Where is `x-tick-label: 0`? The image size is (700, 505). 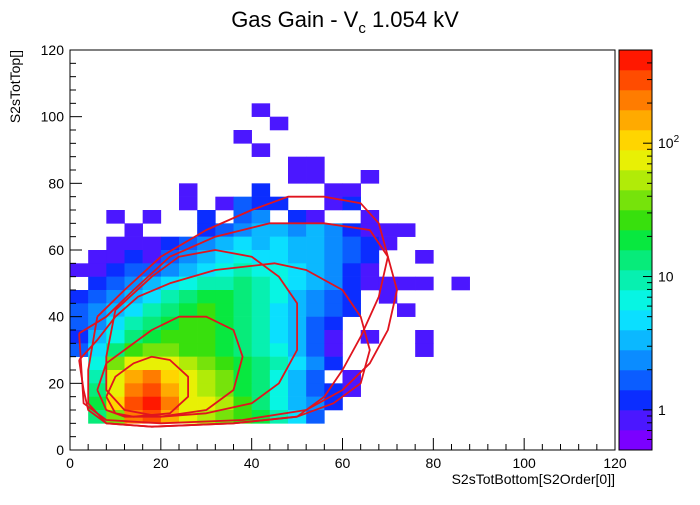
x-tick-label: 0 is located at coordinates (70, 463).